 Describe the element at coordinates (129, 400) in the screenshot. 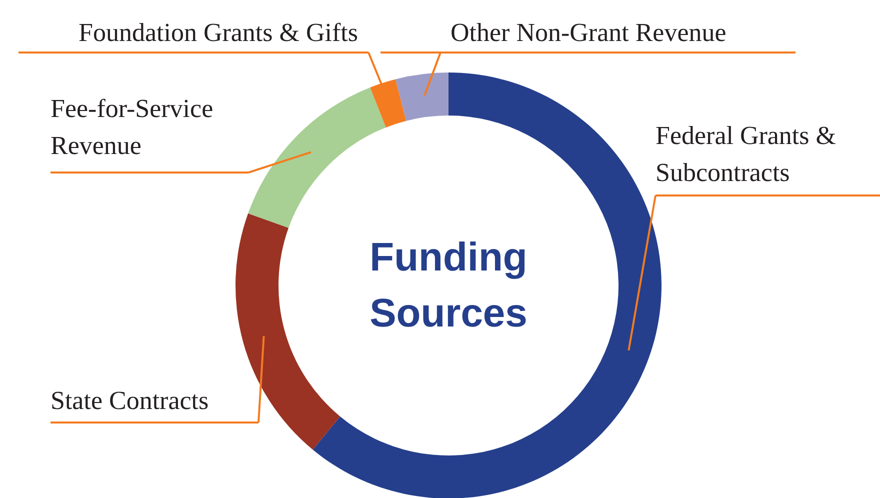

I see `slice-label: State Contracts` at that location.